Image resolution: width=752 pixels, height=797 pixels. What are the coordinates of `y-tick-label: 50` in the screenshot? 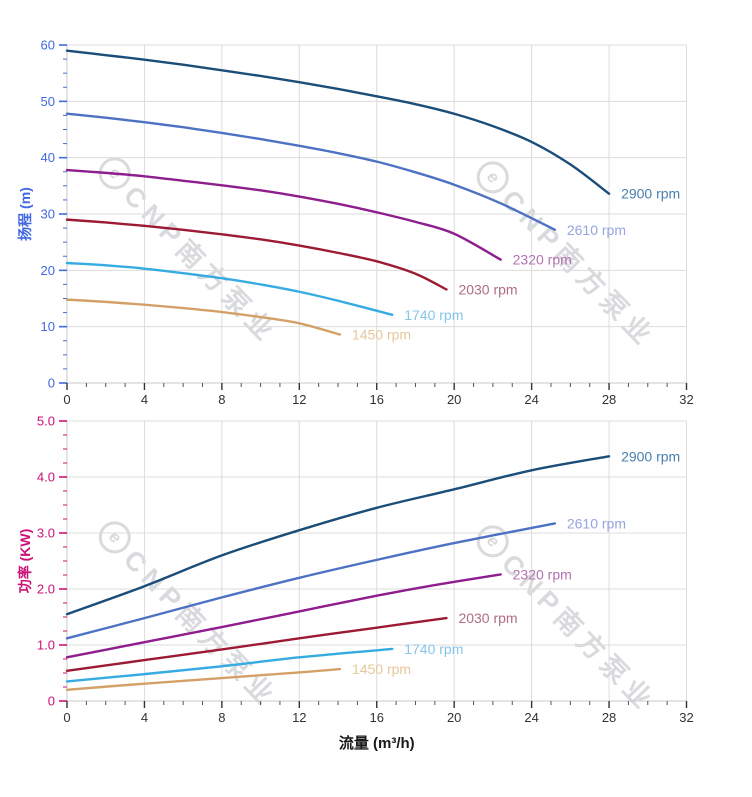 It's located at (48, 101).